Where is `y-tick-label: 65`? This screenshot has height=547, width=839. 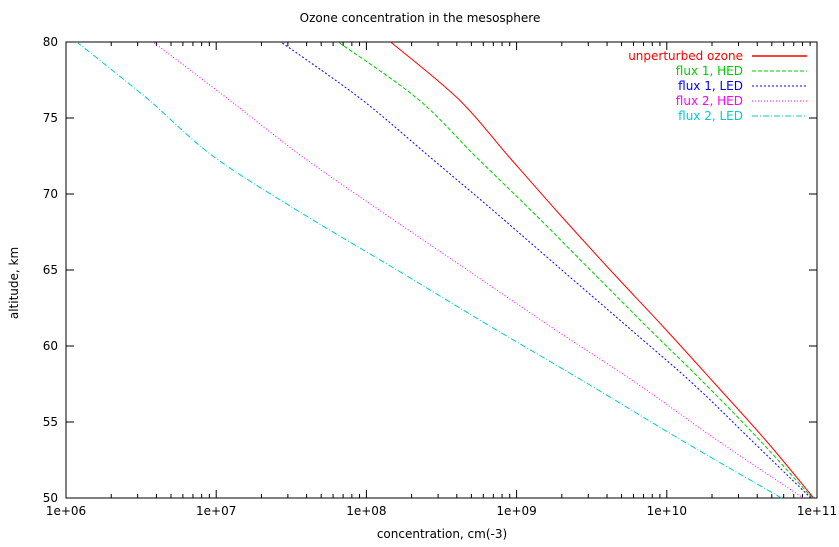 y-tick-label: 65 is located at coordinates (50, 270).